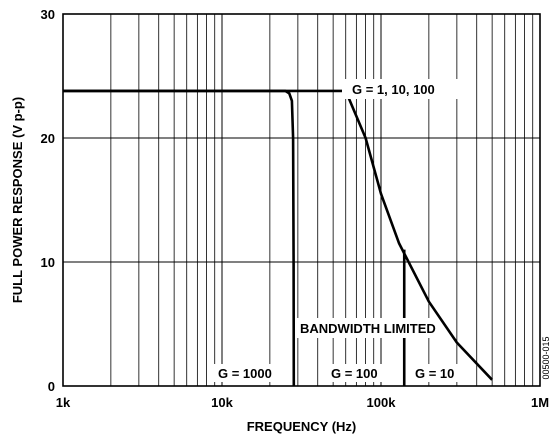 The height and width of the screenshot is (447, 555). I want to click on annotation-bandwidth-limited: BANDWIDTH LIMITED, so click(368, 328).